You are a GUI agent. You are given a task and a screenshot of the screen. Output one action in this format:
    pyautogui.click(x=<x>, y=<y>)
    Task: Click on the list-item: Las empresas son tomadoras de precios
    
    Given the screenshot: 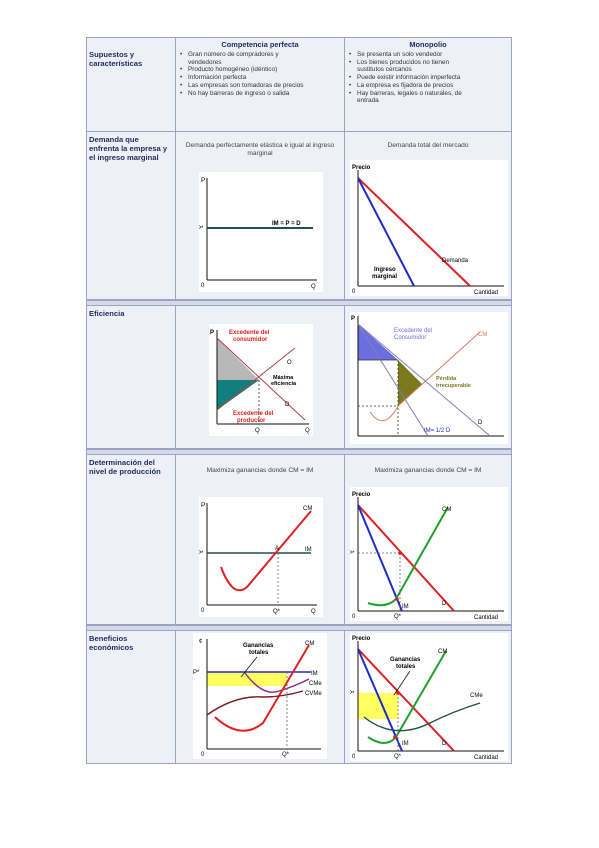 What is the action you would take?
    pyautogui.click(x=261, y=86)
    